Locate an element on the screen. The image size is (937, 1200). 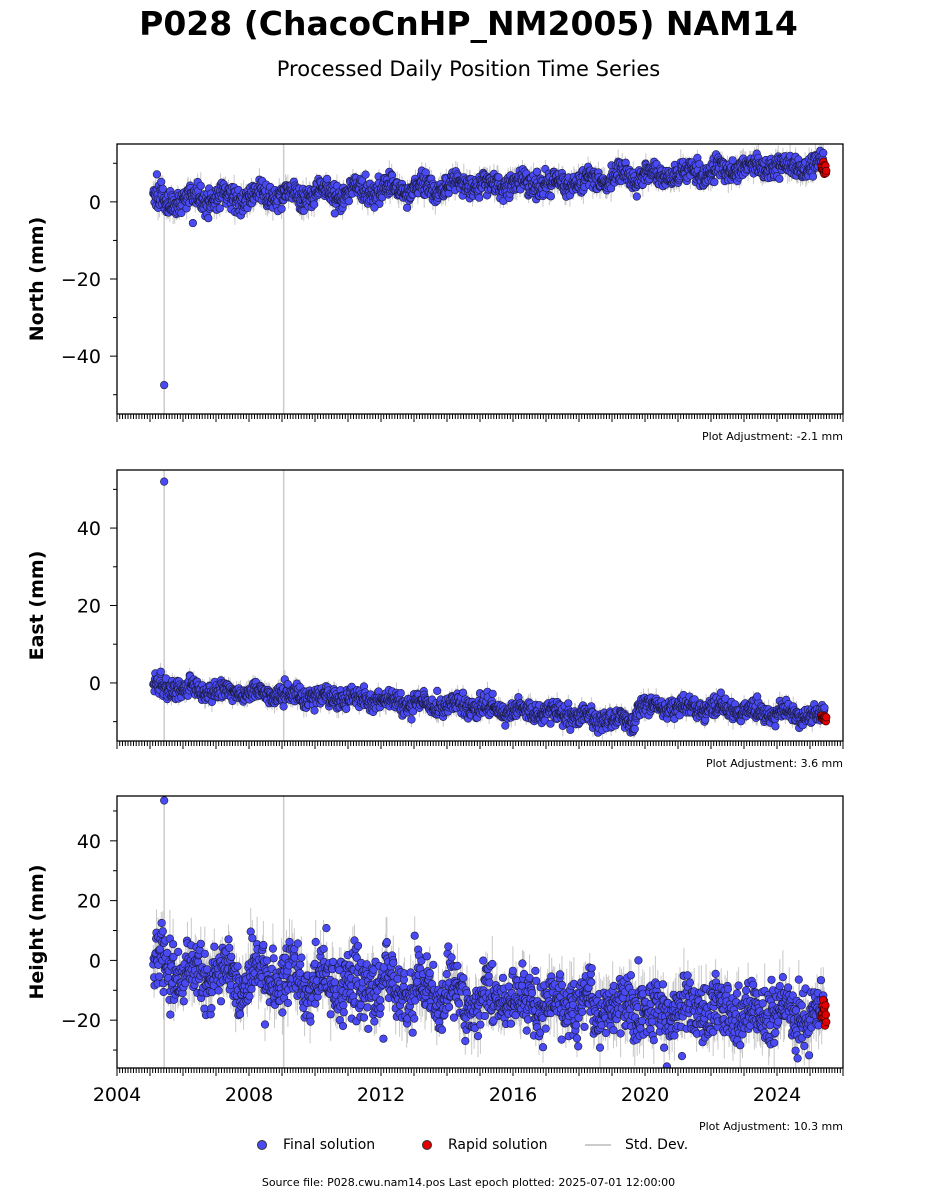
y-axis-label: North (mm) is located at coordinates (37, 279).